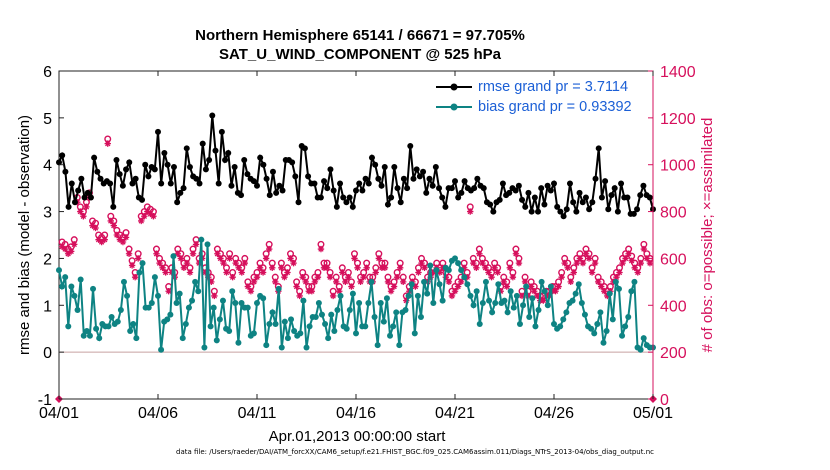 The height and width of the screenshot is (470, 830). Describe the element at coordinates (553, 87) in the screenshot. I see `legend-label-rmse: rmse grand pr = 3.7114` at that location.